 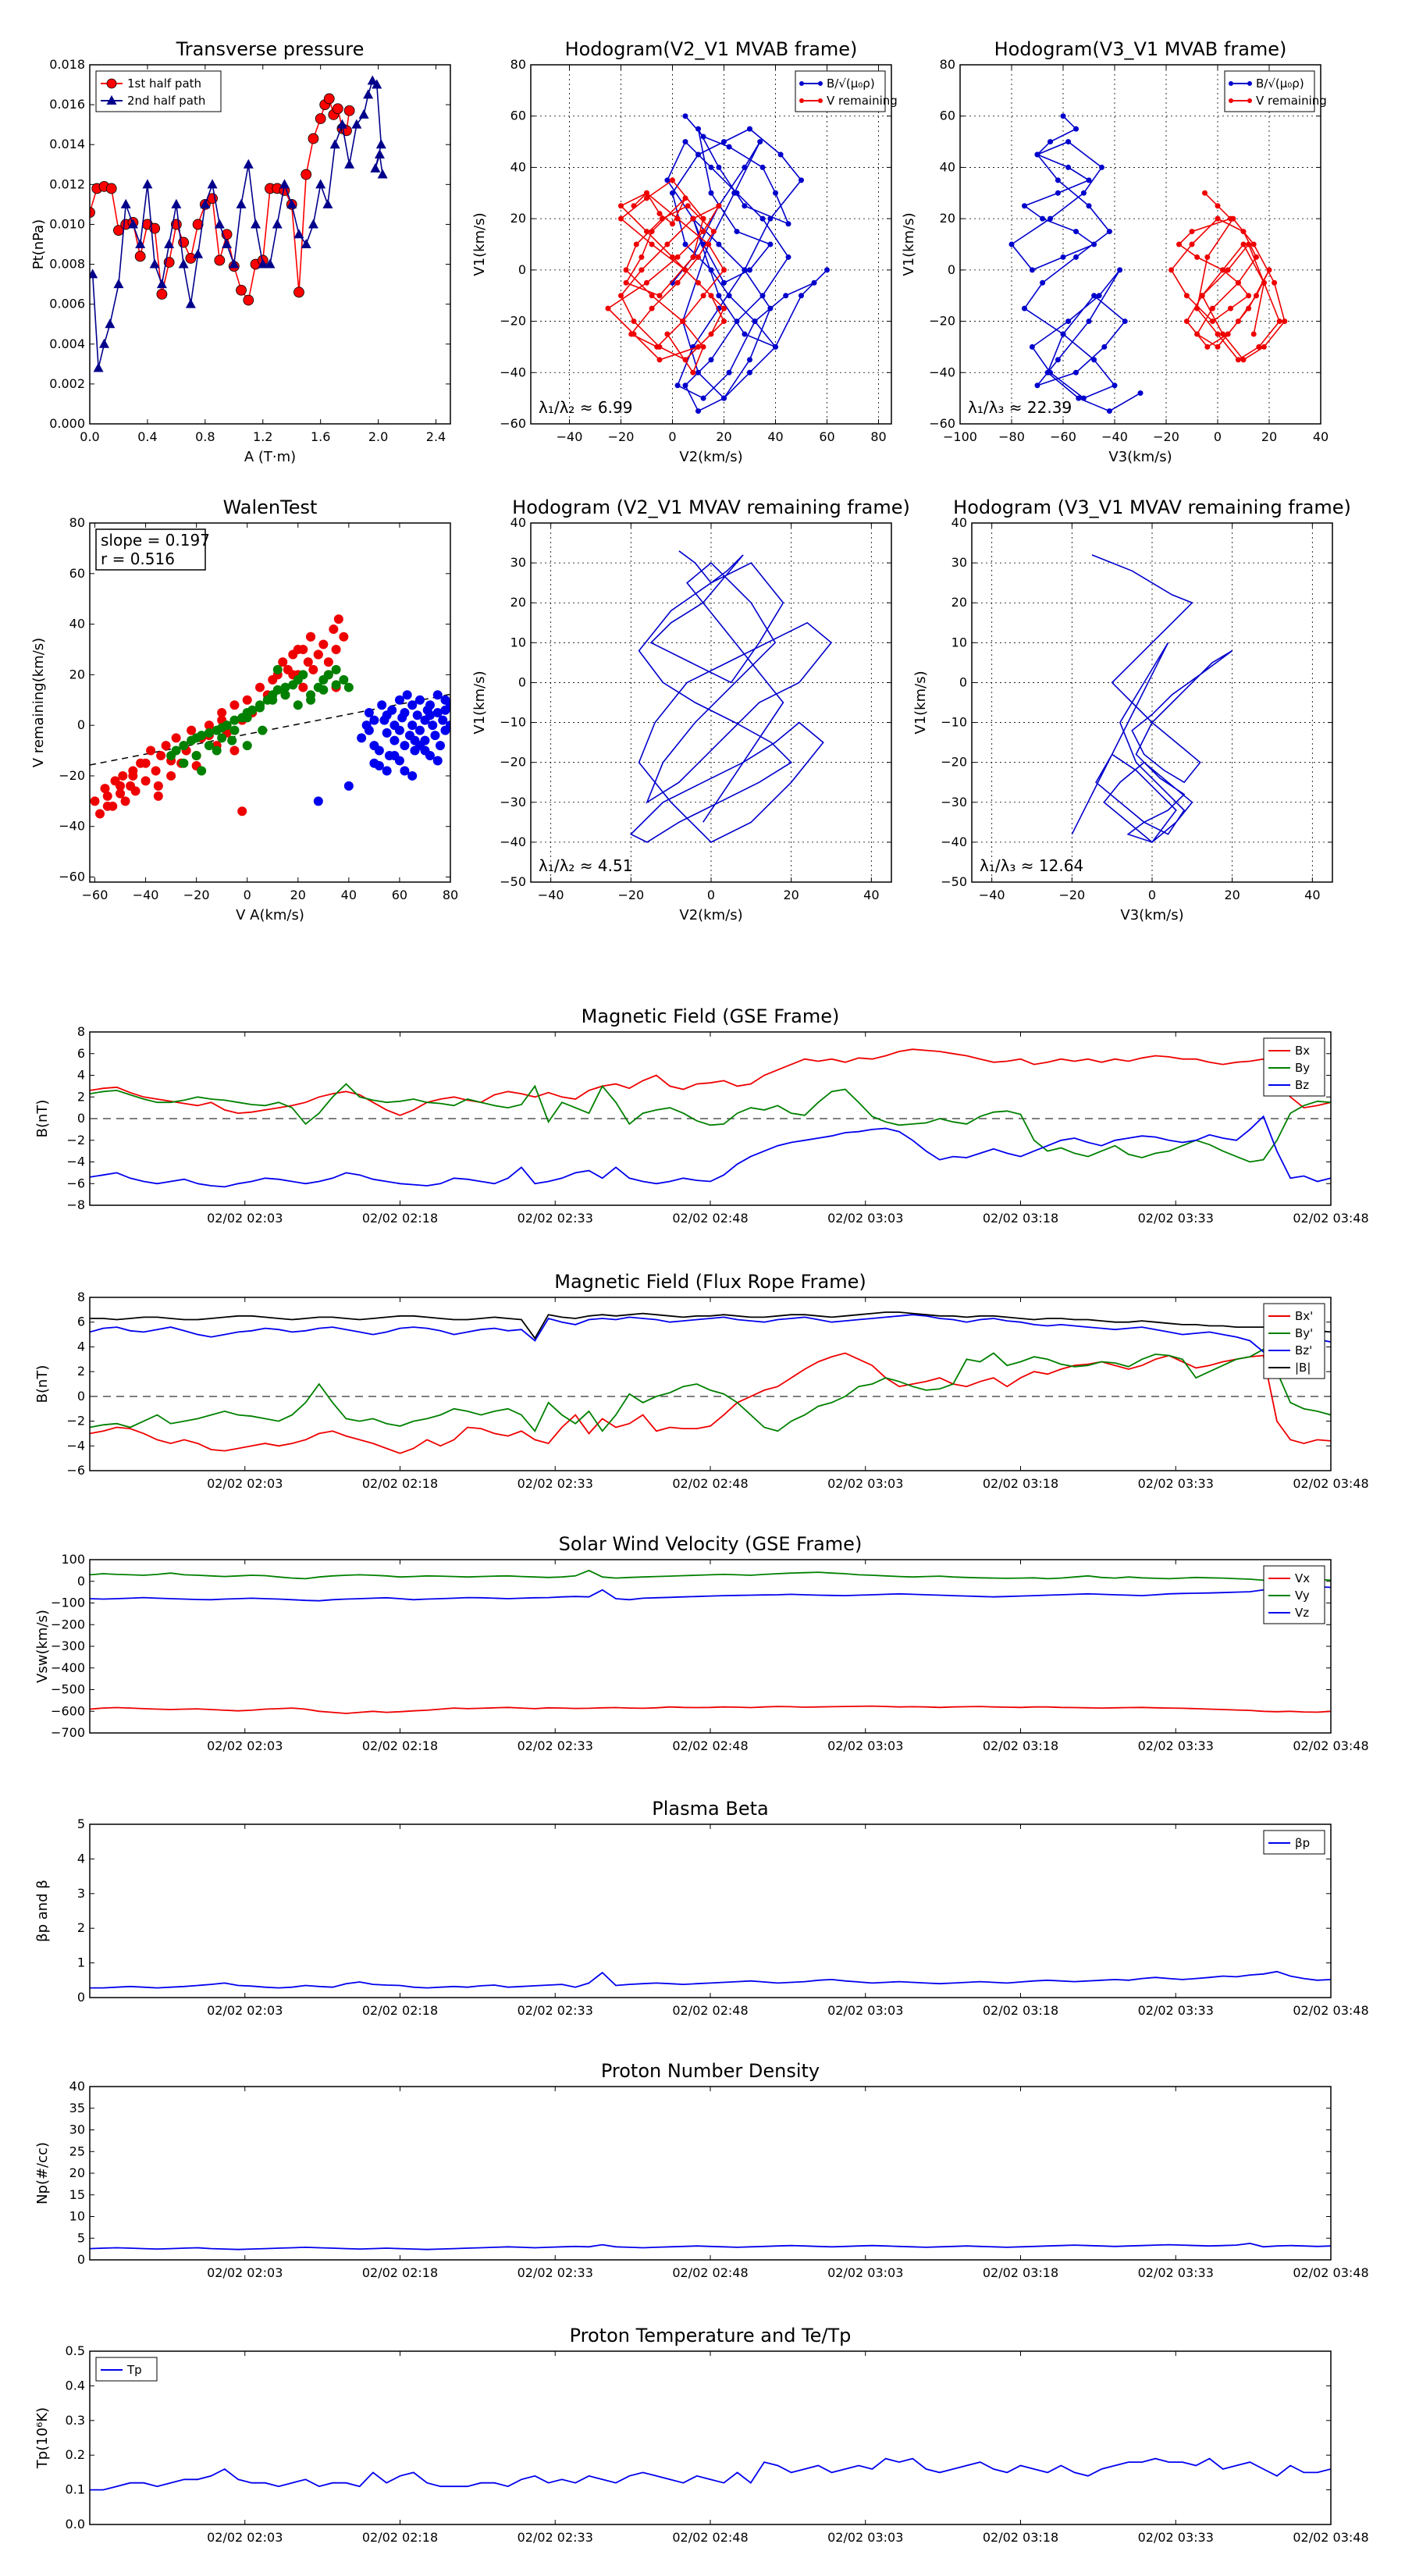 What do you see at coordinates (865, 2537) in the screenshot?
I see `x-tick-label: 02/02 03:03` at bounding box center [865, 2537].